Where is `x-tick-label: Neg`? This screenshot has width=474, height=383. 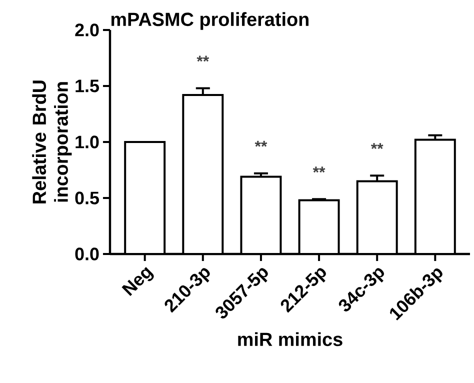
x-tick-label: Neg is located at coordinates (138, 281).